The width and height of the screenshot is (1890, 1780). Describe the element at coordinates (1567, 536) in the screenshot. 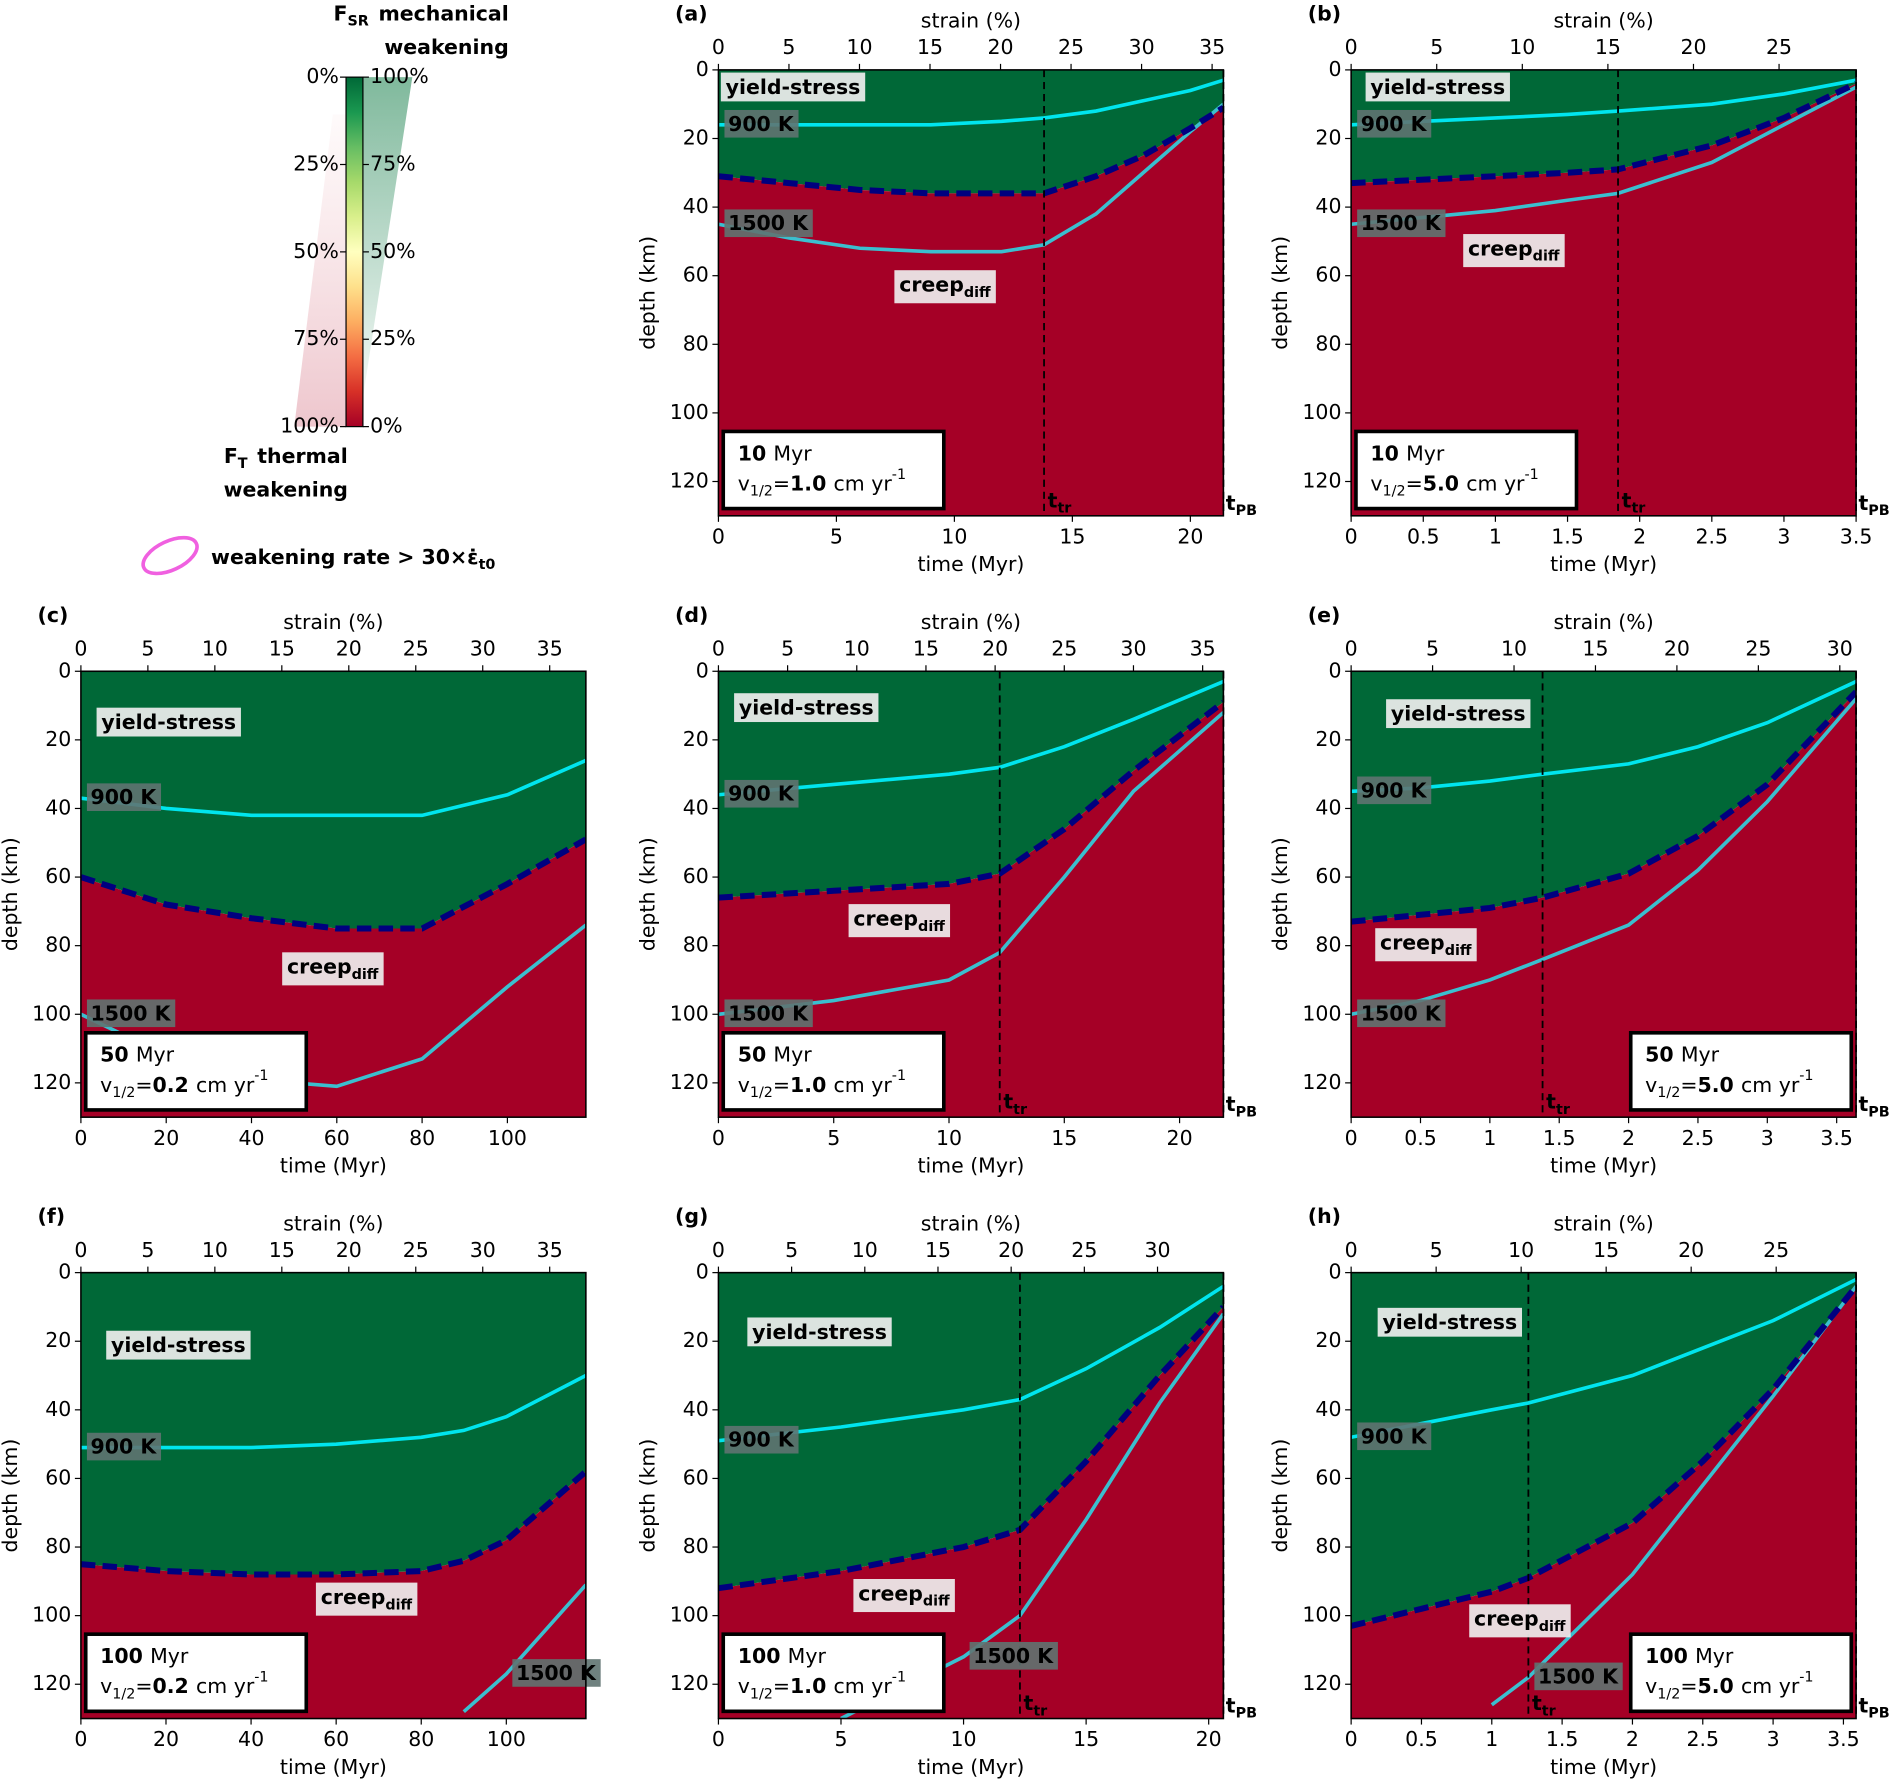

I see `x-tick-label: 1.5` at that location.